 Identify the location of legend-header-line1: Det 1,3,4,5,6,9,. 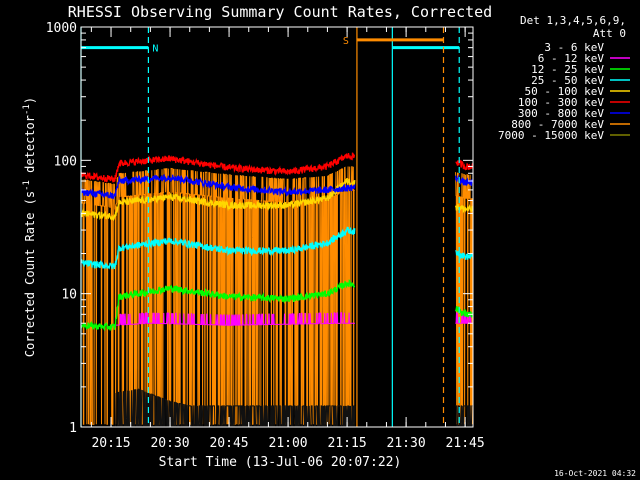
(573, 20).